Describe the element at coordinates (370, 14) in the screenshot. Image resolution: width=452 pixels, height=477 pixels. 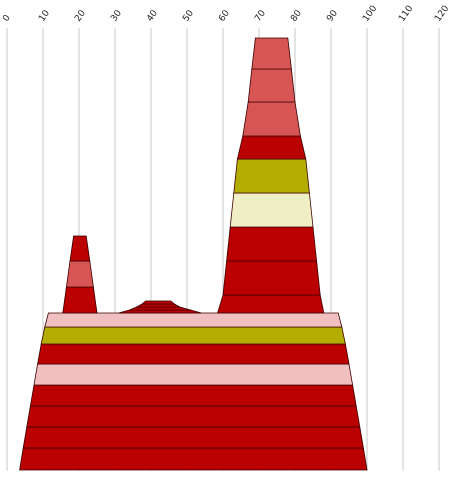
I see `x-tick-label-100: 100` at that location.